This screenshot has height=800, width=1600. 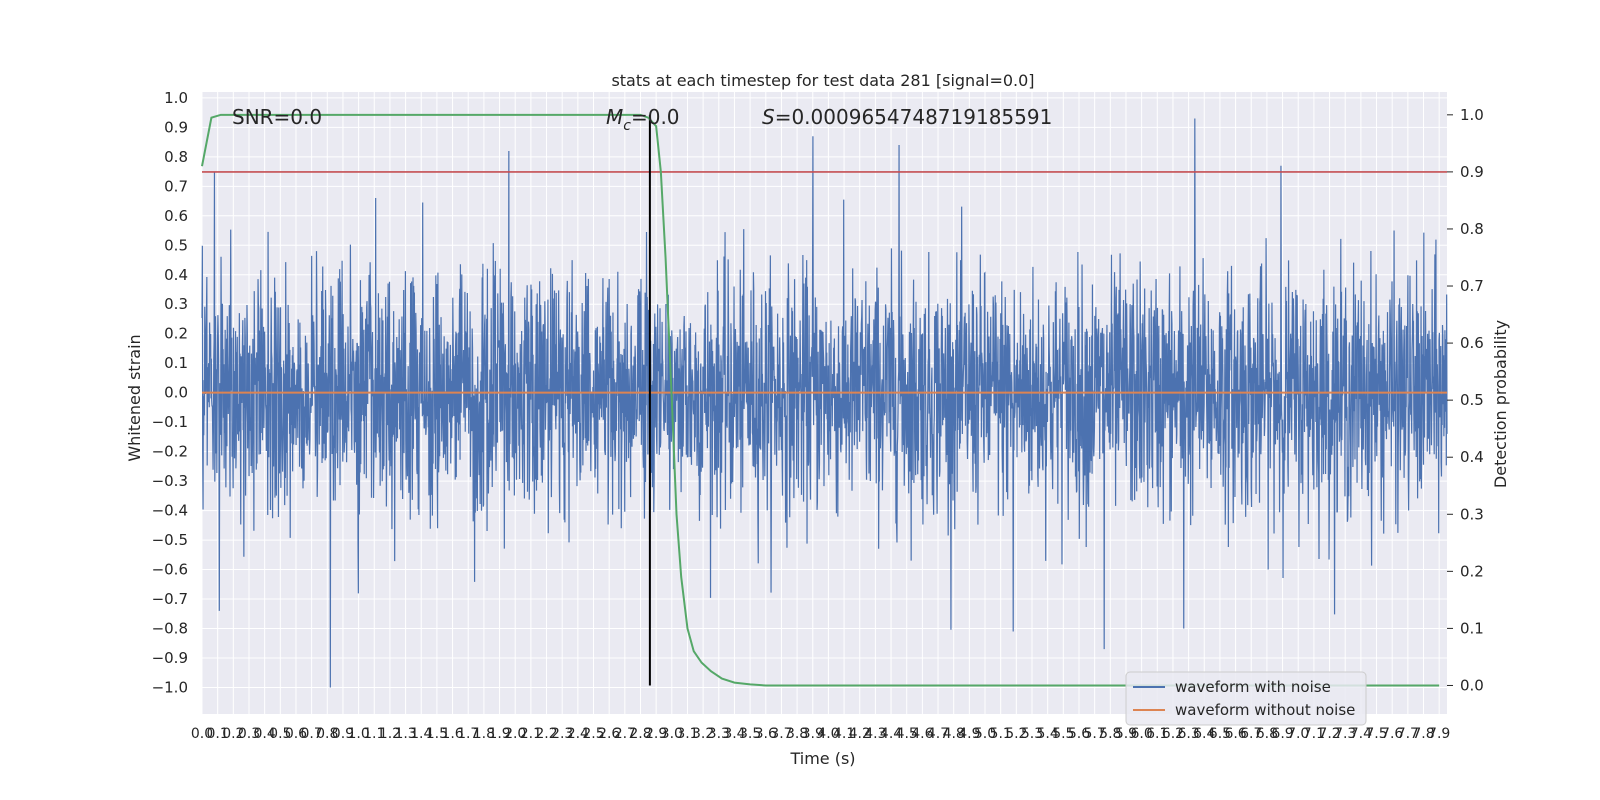 I want to click on y-tick-left: 0.9, so click(x=176, y=127).